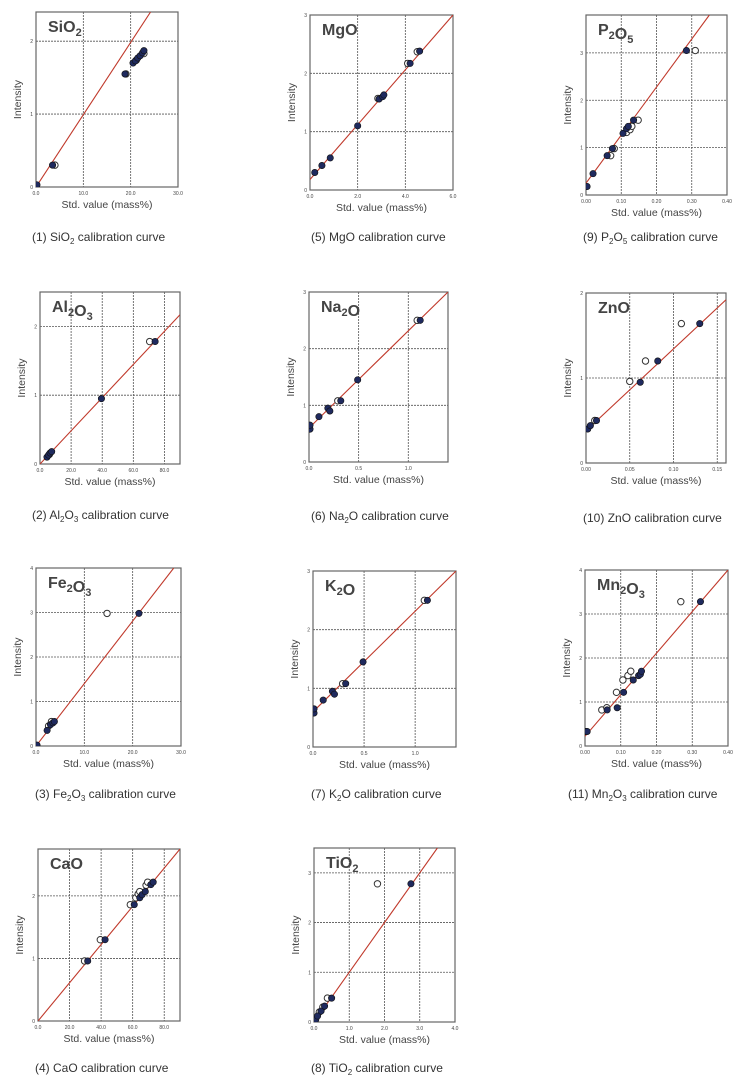  Describe the element at coordinates (102, 1068) in the screenshot. I see `chart-caption: (4) CaO calibration curve` at that location.